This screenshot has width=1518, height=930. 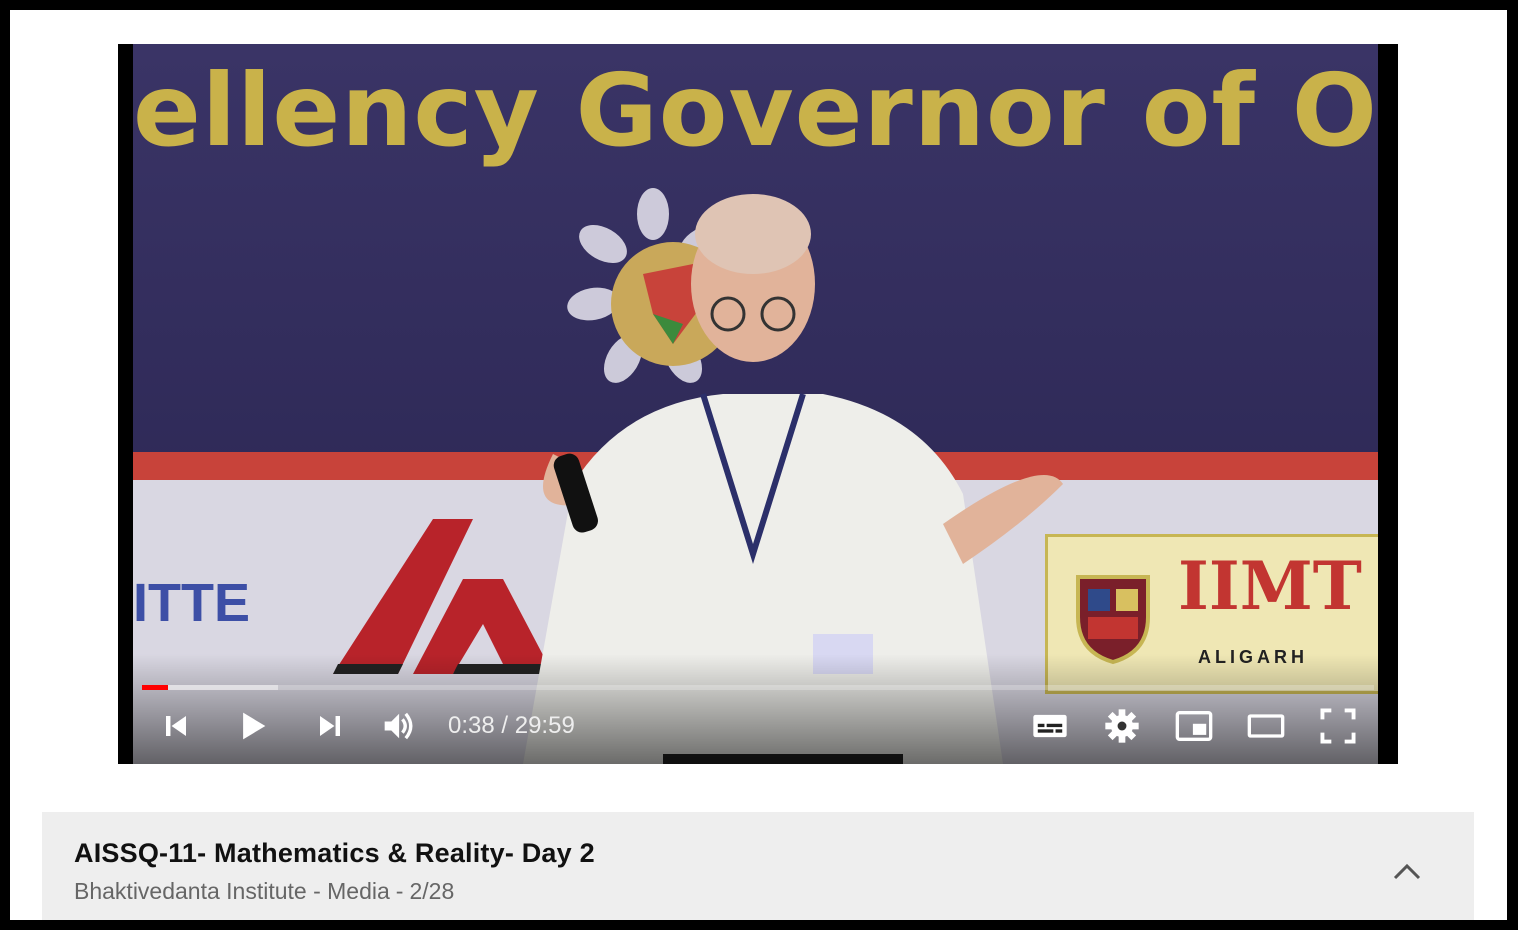 What do you see at coordinates (1113, 620) in the screenshot?
I see `crest-icon` at bounding box center [1113, 620].